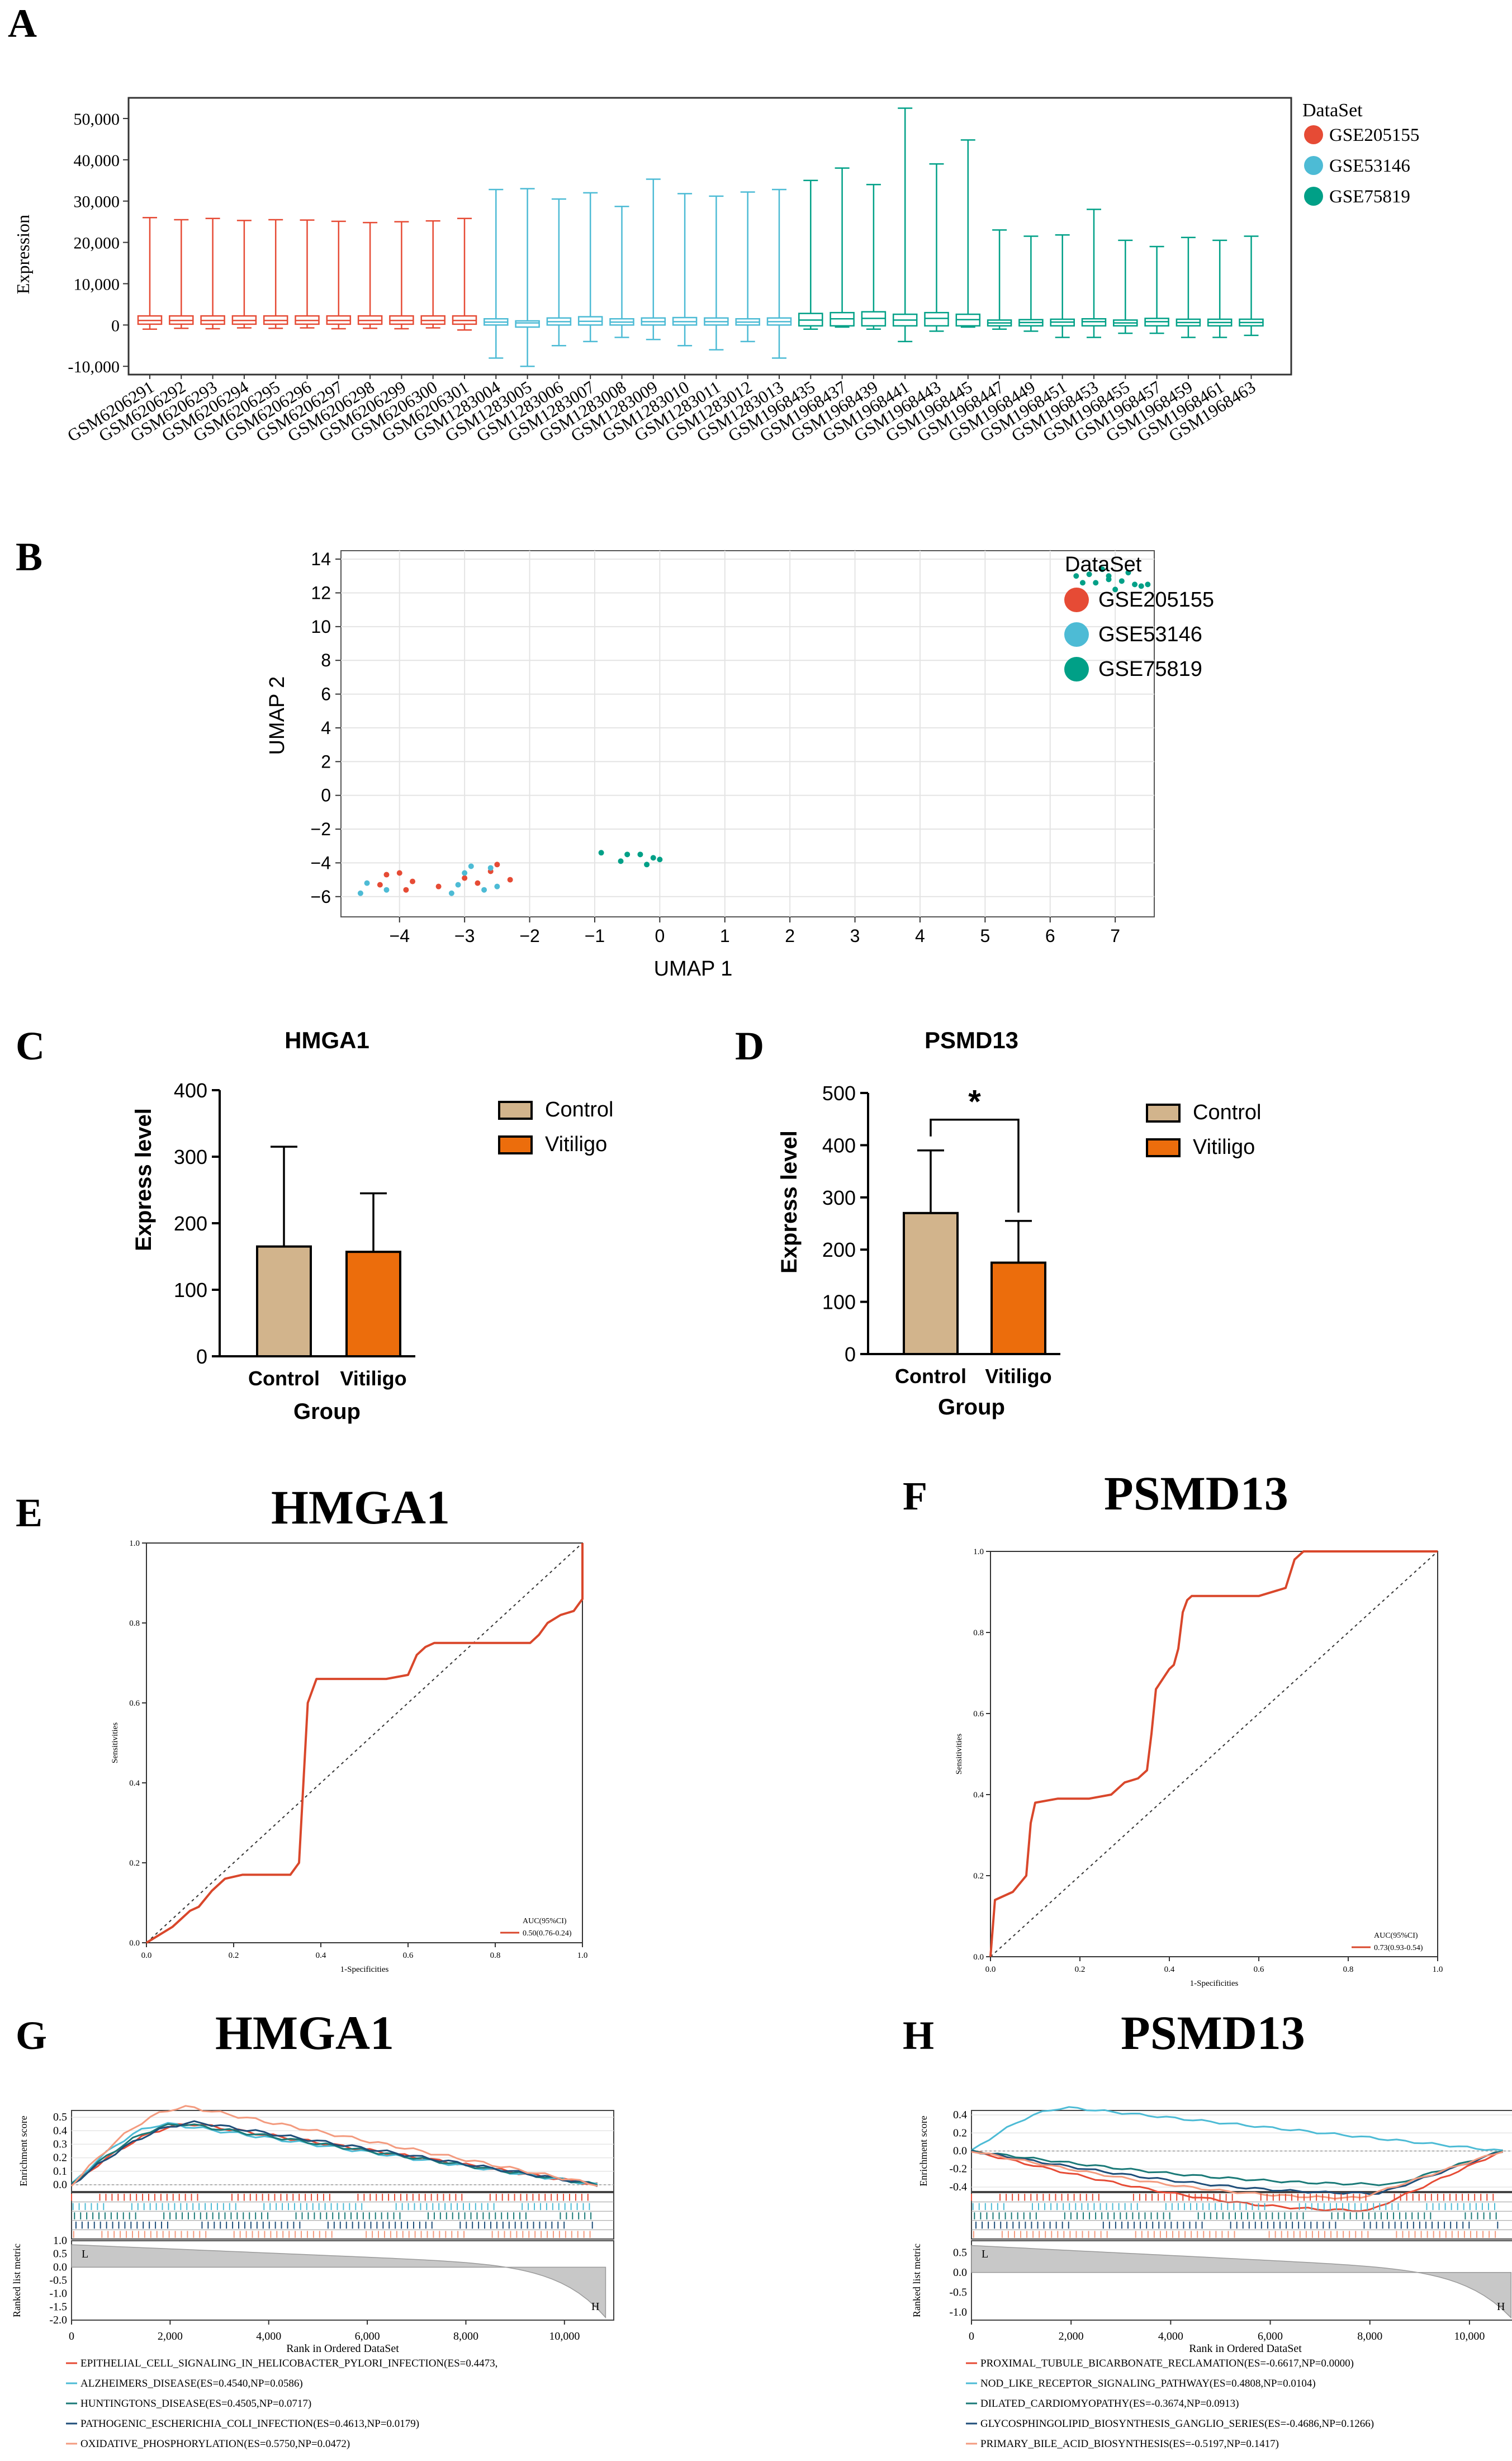  What do you see at coordinates (60, 2130) in the screenshot?
I see `gsea-es-tick-label: 0.4` at bounding box center [60, 2130].